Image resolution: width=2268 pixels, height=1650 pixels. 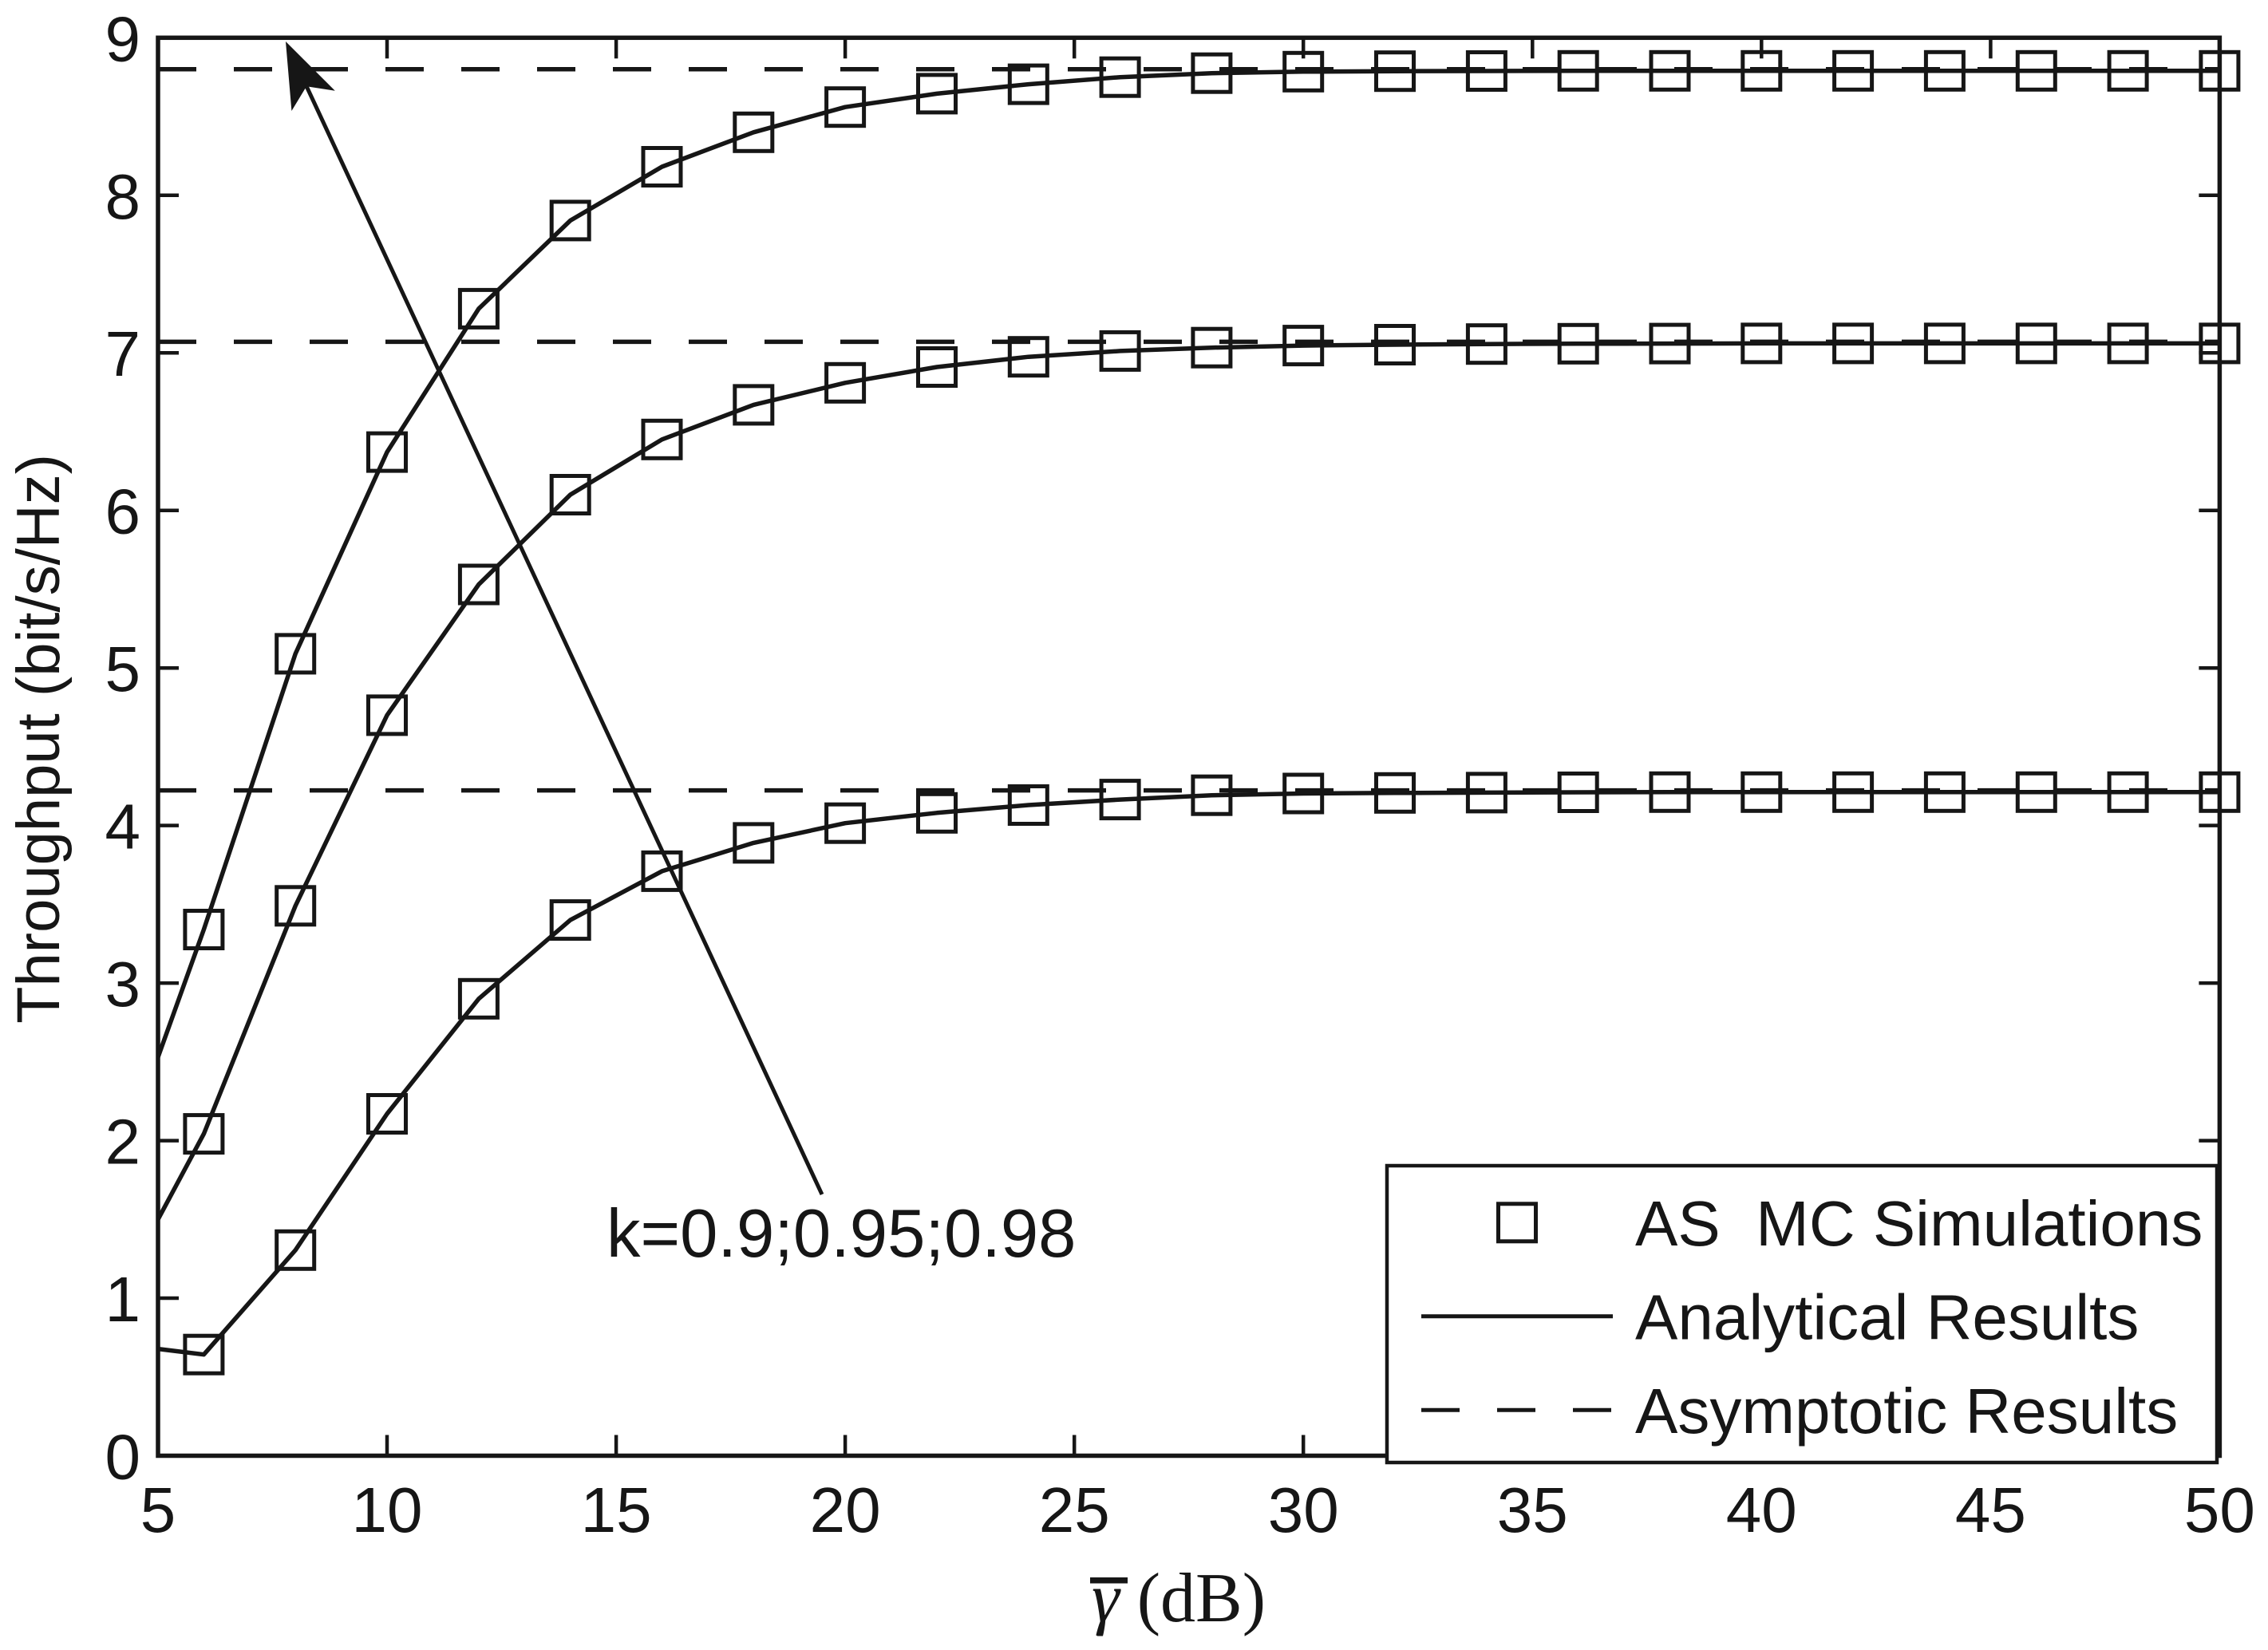 I want to click on svg-text: 3, so click(x=123, y=984).